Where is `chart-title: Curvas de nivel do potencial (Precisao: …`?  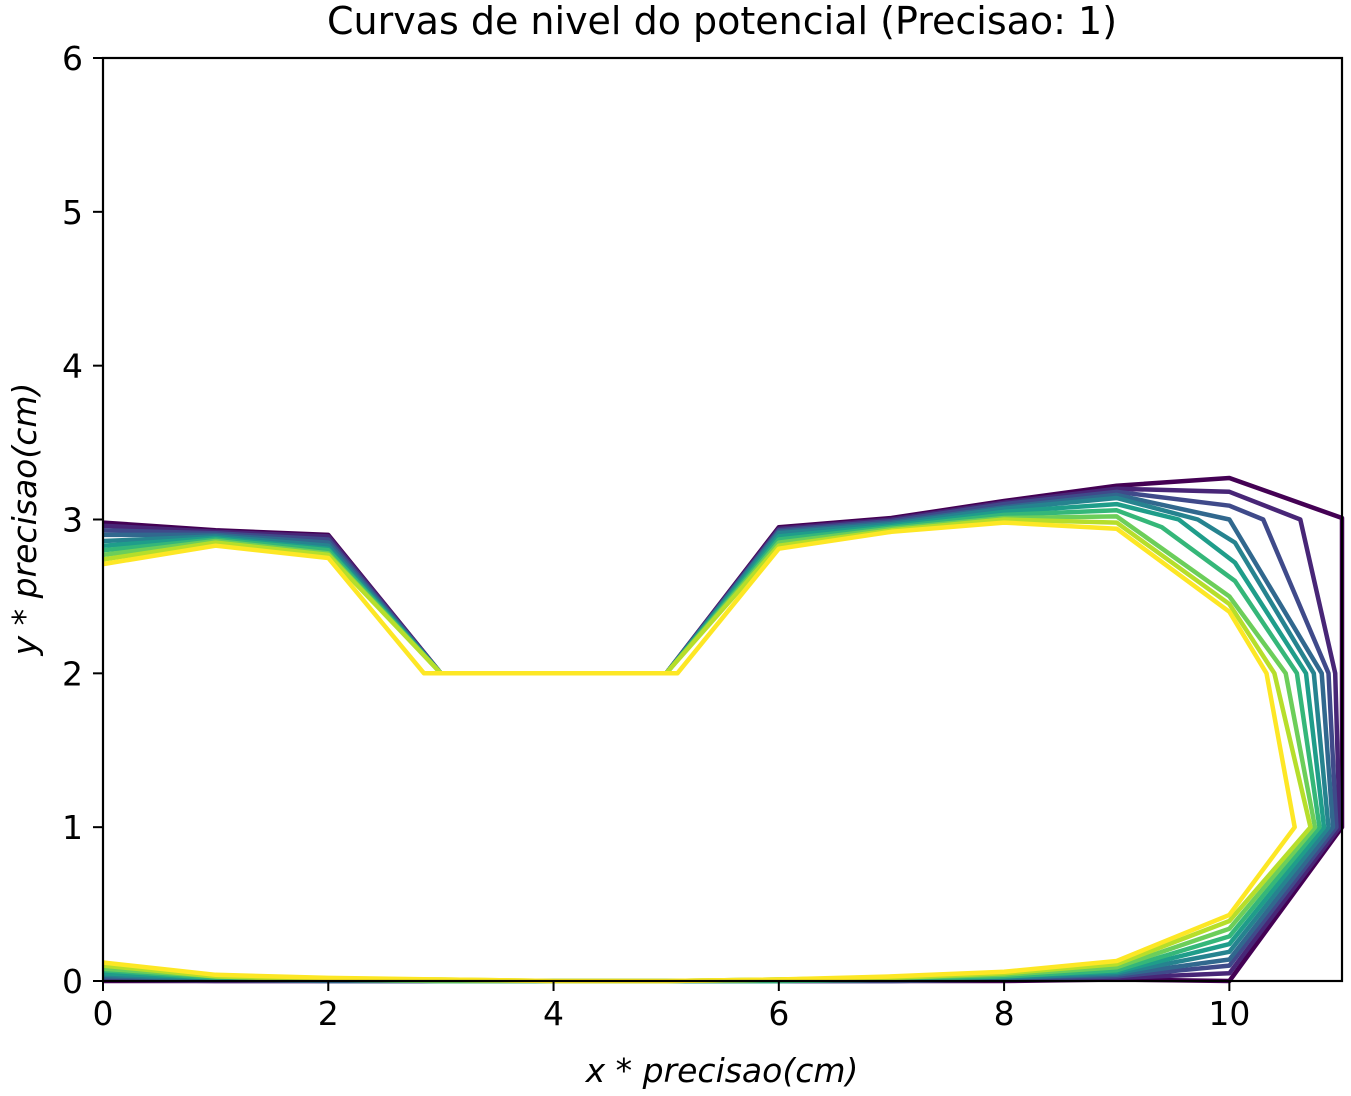 chart-title: Curvas de nivel do potencial (Precisao: … is located at coordinates (722, 21).